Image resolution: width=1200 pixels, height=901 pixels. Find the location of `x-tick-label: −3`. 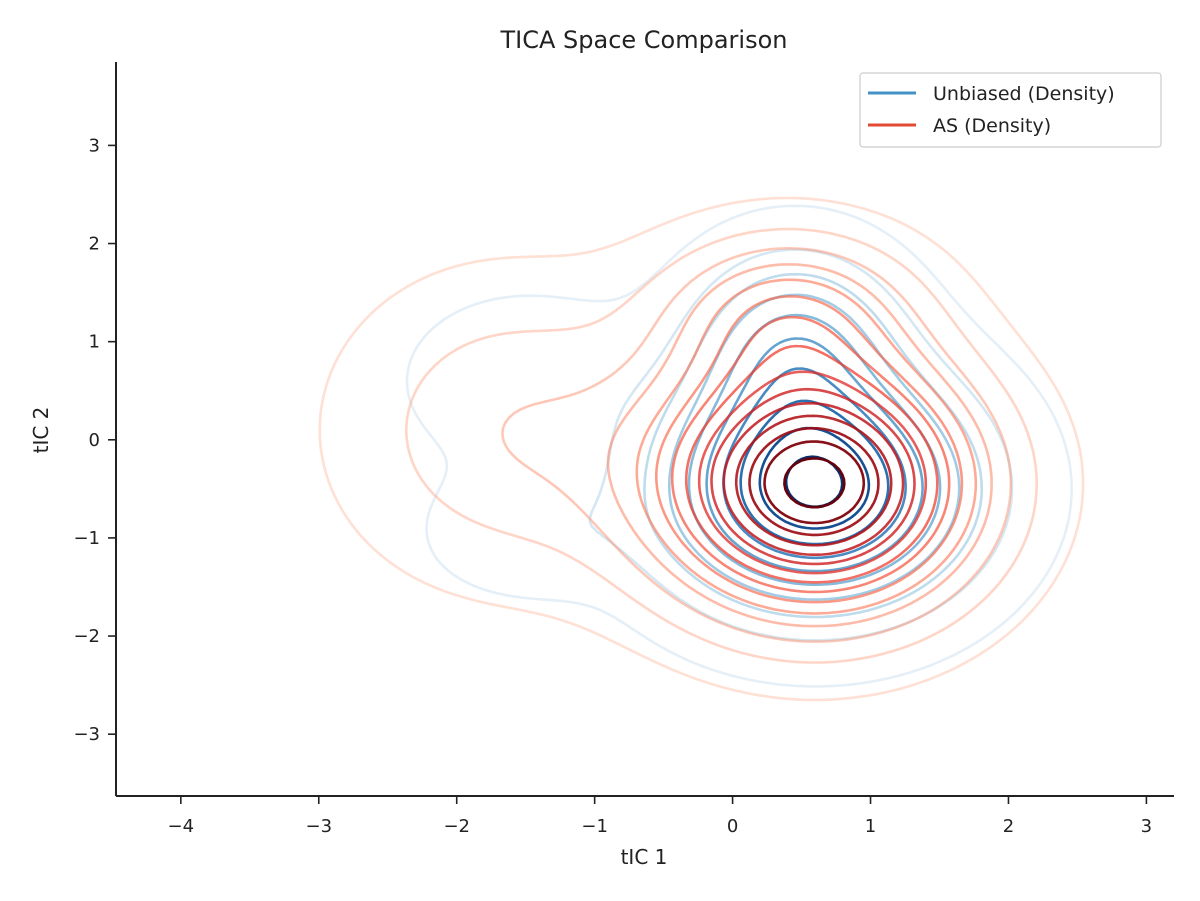

x-tick-label: −3 is located at coordinates (318, 826).